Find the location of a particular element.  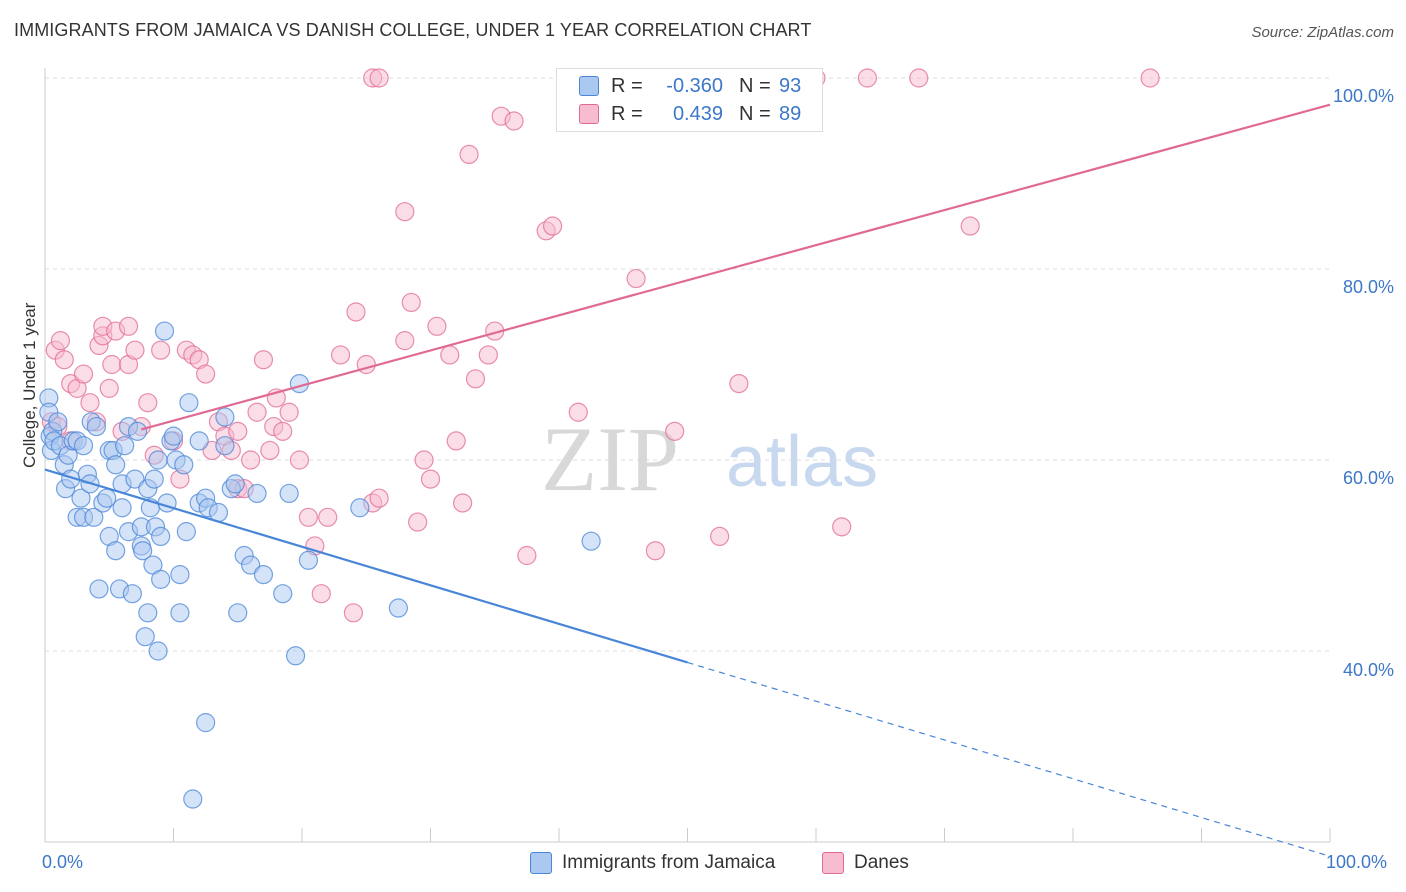

y-tick-100: 100.0% is located at coordinates (1363, 96).